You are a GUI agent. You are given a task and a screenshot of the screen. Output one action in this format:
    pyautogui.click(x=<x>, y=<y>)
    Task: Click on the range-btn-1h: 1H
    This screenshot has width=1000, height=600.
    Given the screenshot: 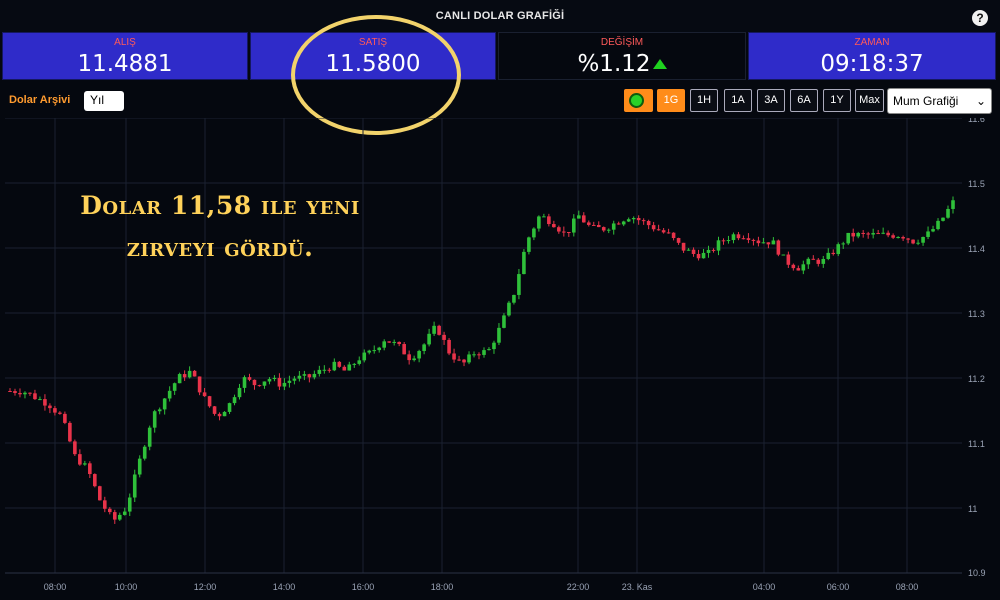 What is the action you would take?
    pyautogui.click(x=704, y=100)
    